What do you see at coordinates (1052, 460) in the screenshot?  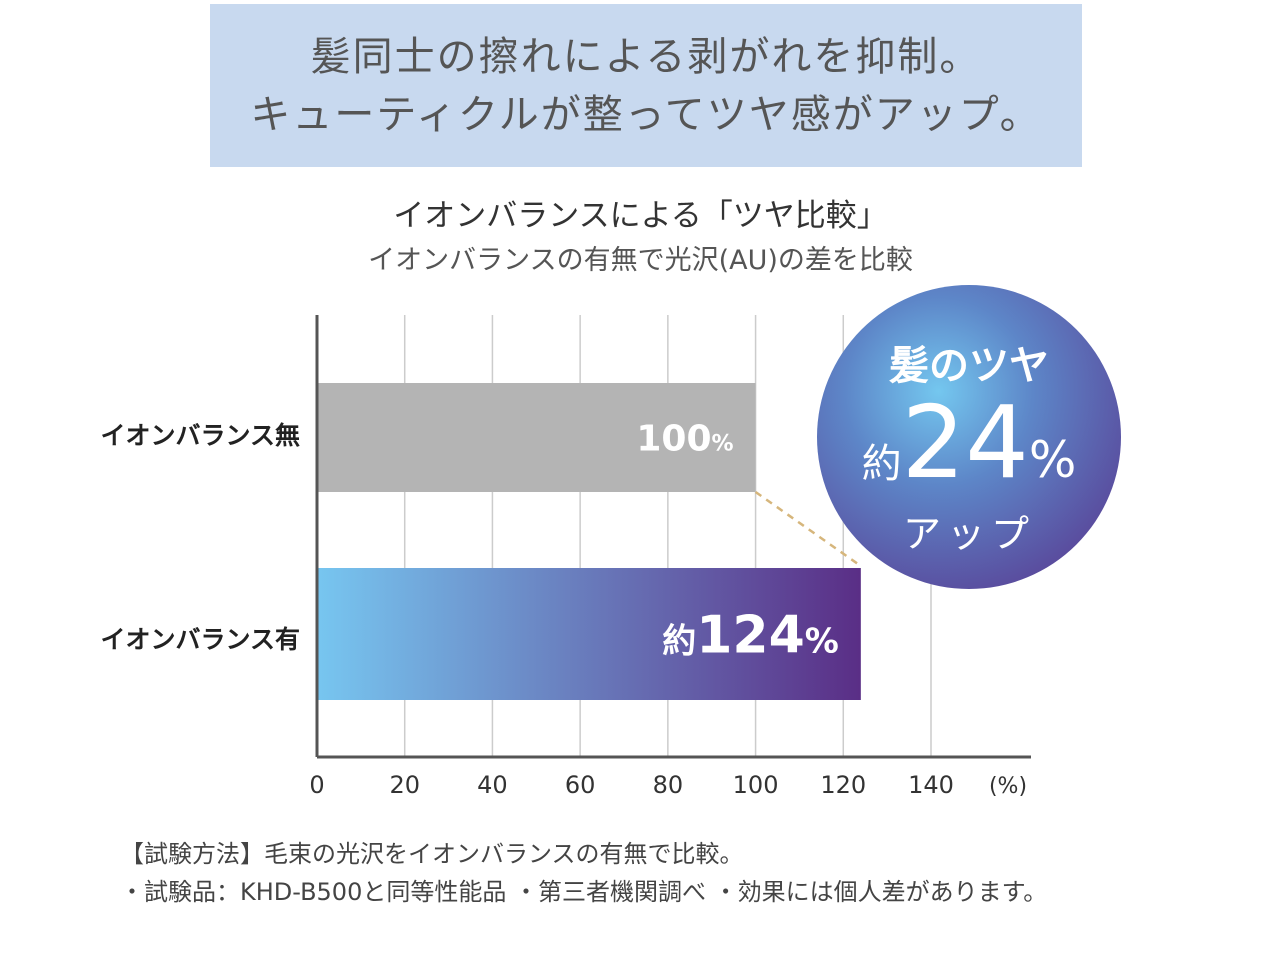 I see `badge-unit: %` at bounding box center [1052, 460].